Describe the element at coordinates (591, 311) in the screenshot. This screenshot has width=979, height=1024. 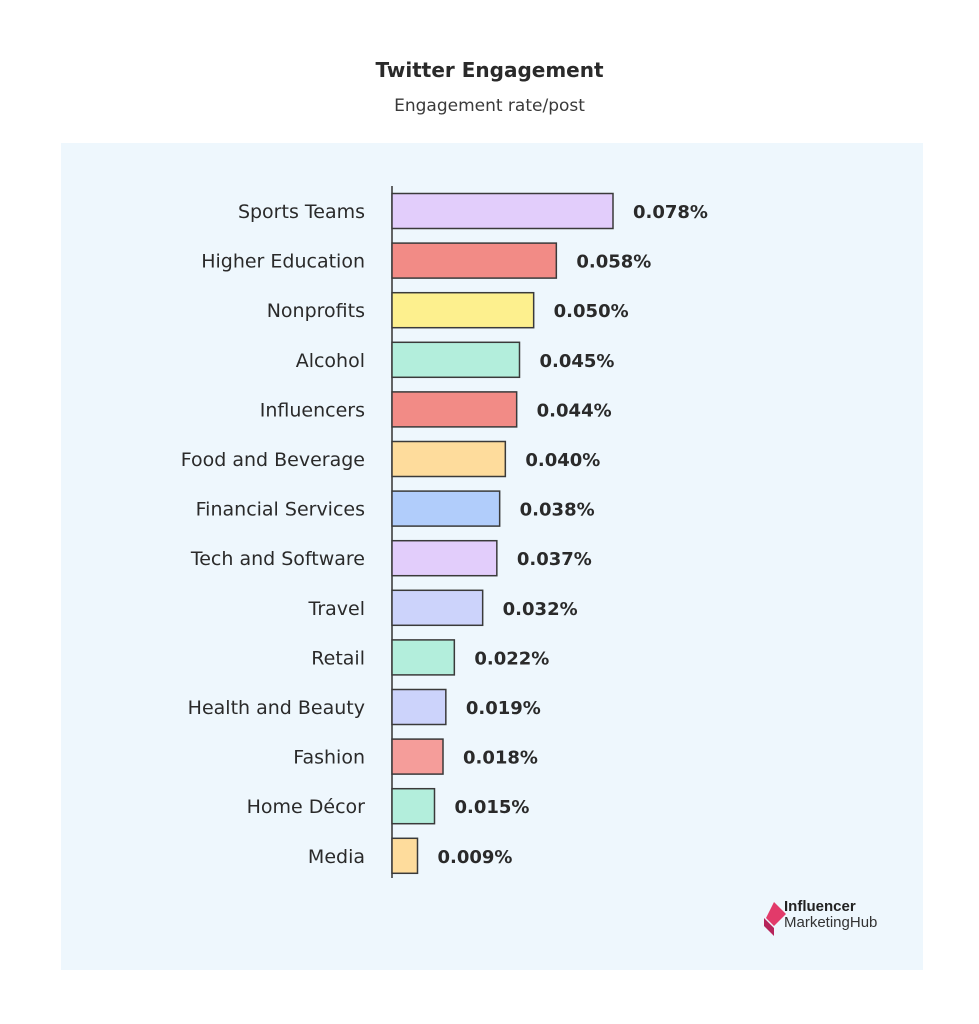
I see `value-label: 0.050%` at that location.